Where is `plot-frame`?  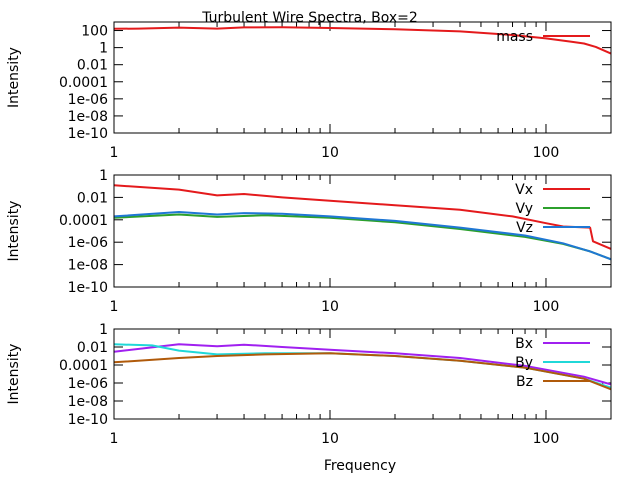 plot-frame is located at coordinates (362, 374).